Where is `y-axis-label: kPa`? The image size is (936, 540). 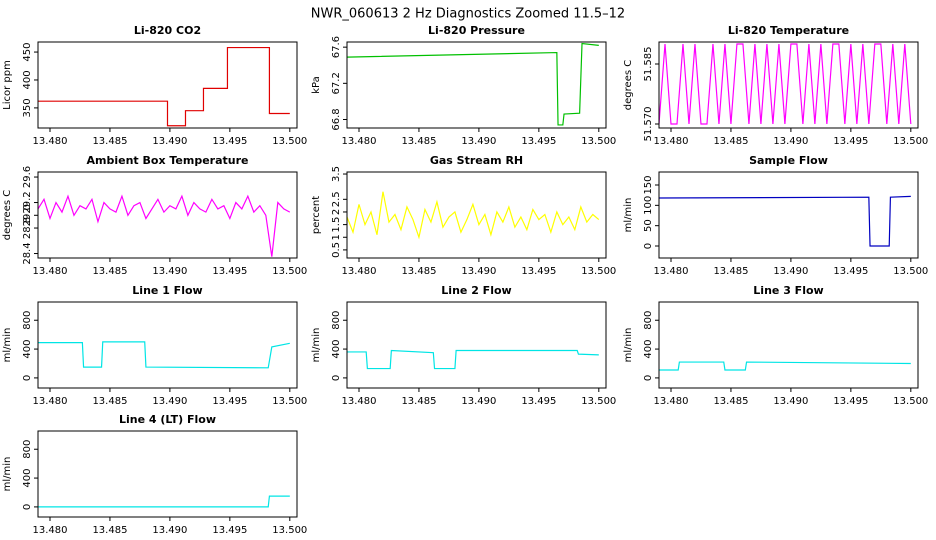 y-axis-label: kPa is located at coordinates (316, 85).